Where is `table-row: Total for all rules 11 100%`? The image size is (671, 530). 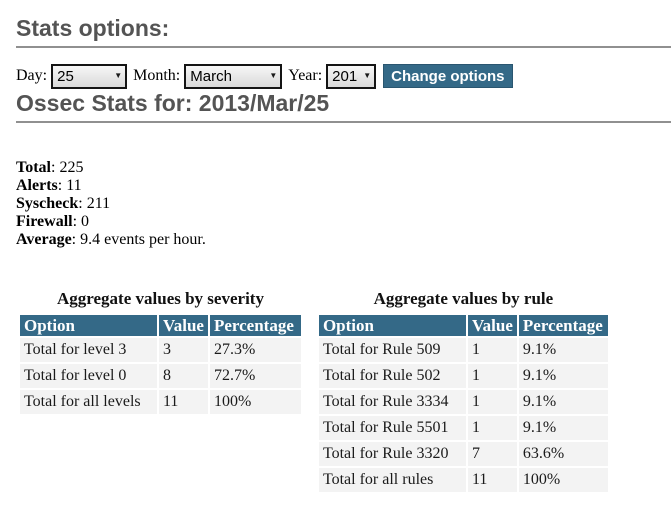 table-row: Total for all rules 11 100% is located at coordinates (463, 480).